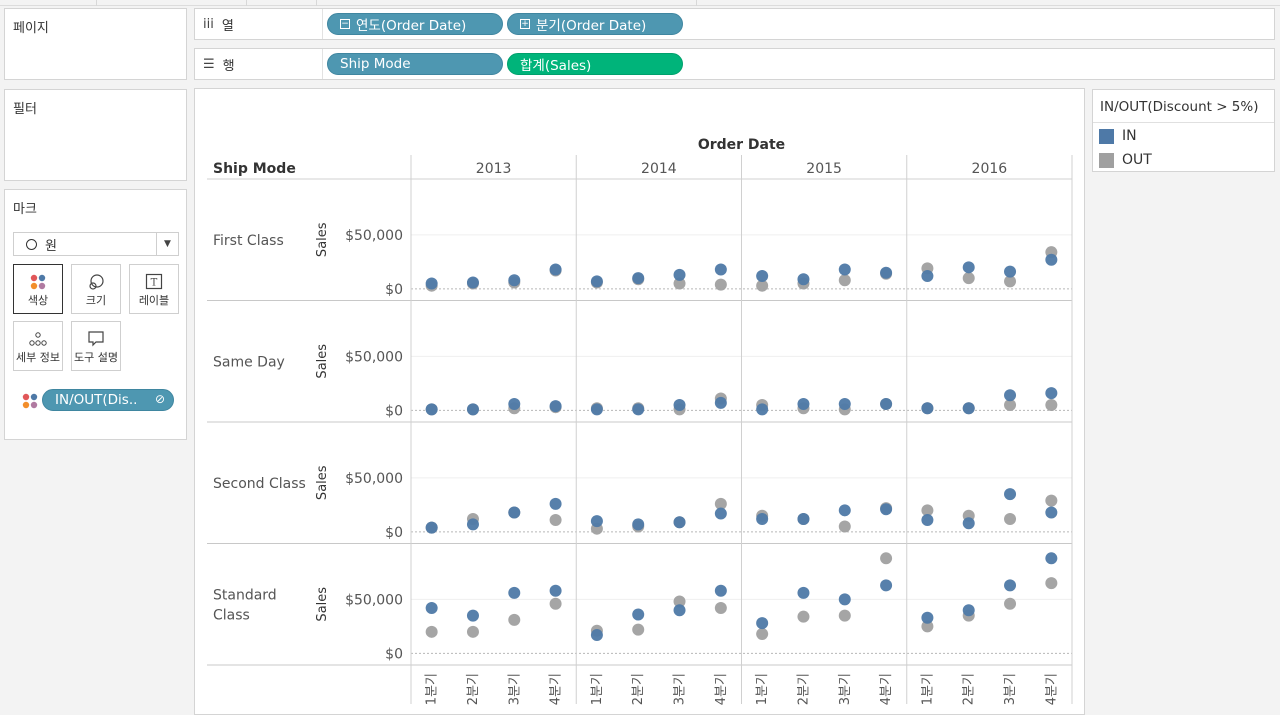 Image resolution: width=1280 pixels, height=715 pixels. I want to click on quarter-order-date-pill: + 분기(Order Date), so click(595, 24).